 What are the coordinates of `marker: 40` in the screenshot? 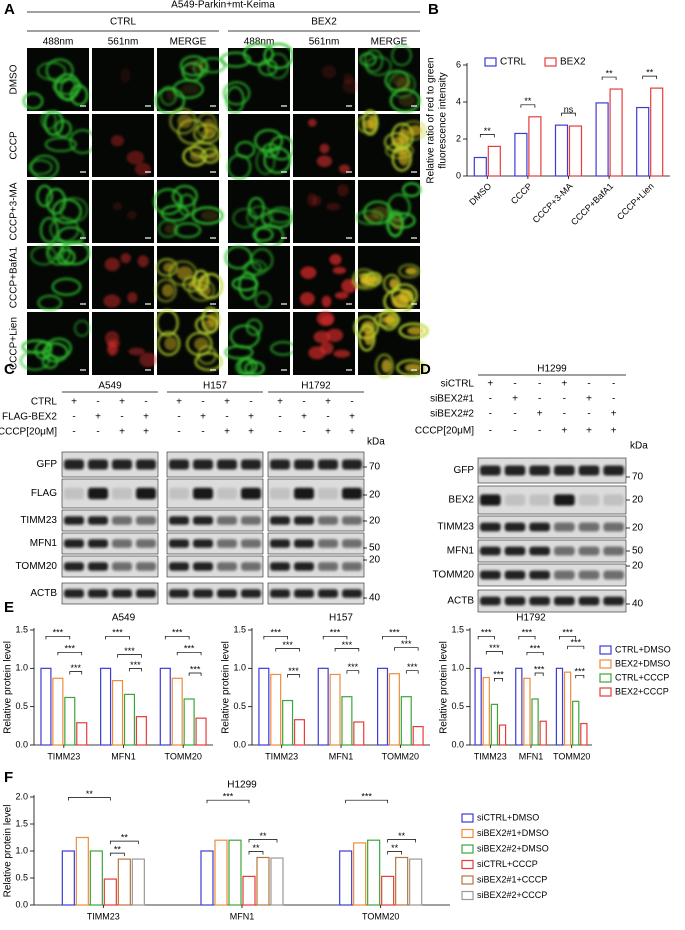 It's located at (638, 604).